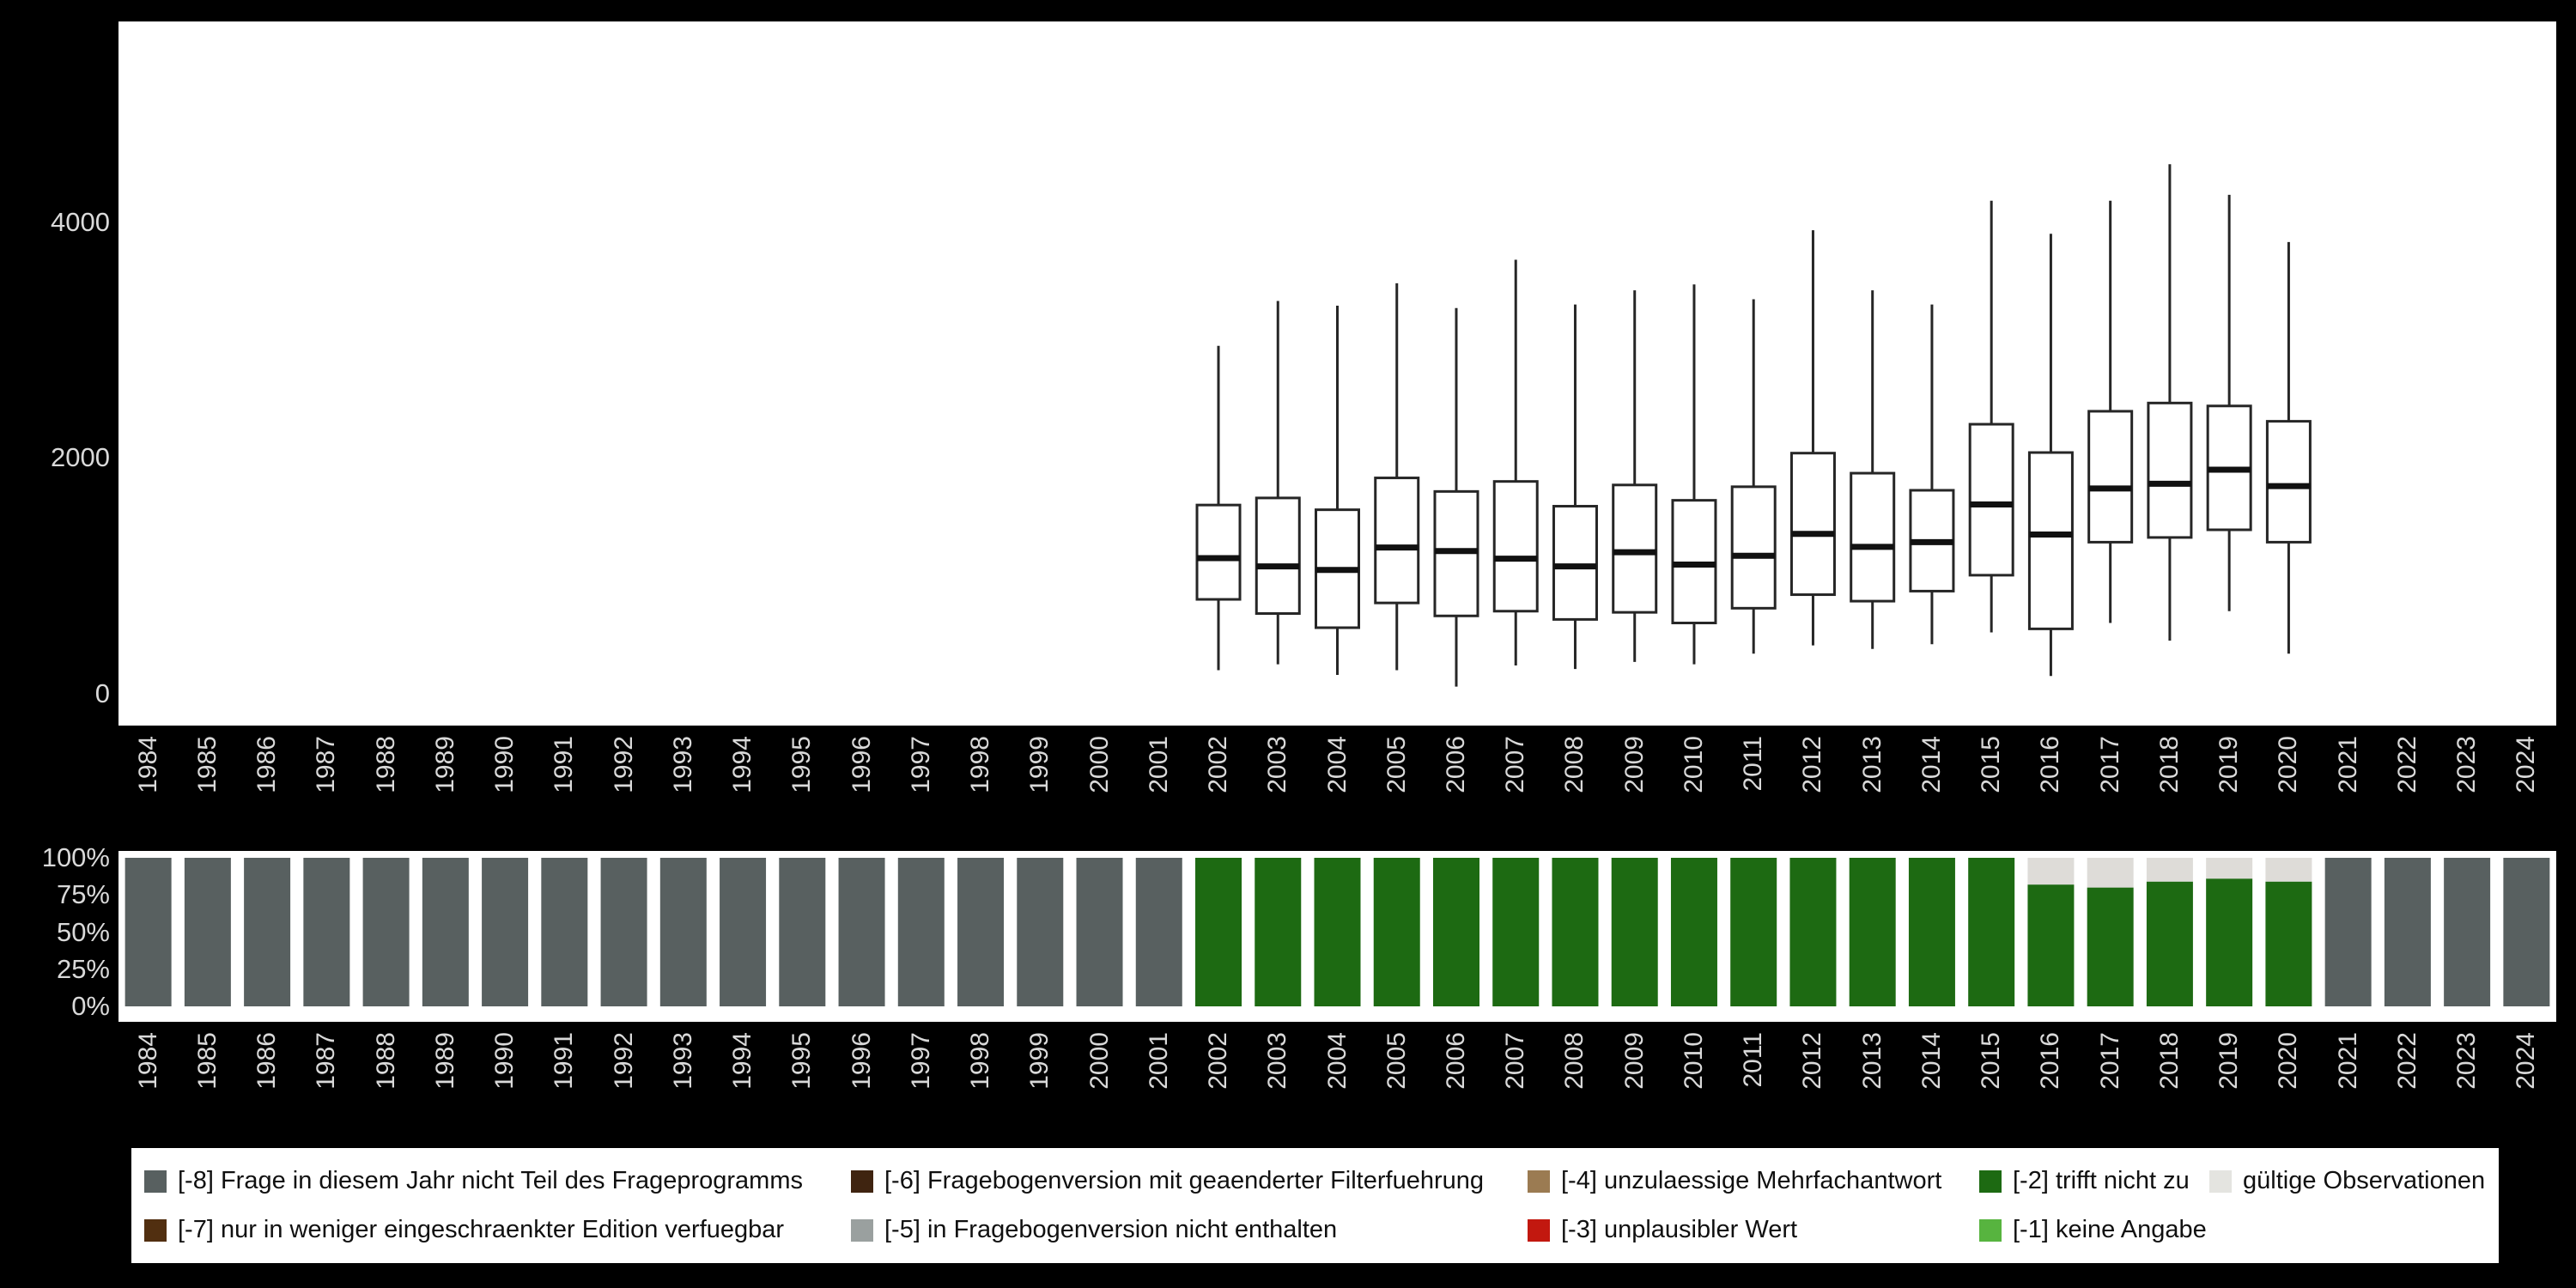  I want to click on missings-bar-2016, so click(2051, 932).